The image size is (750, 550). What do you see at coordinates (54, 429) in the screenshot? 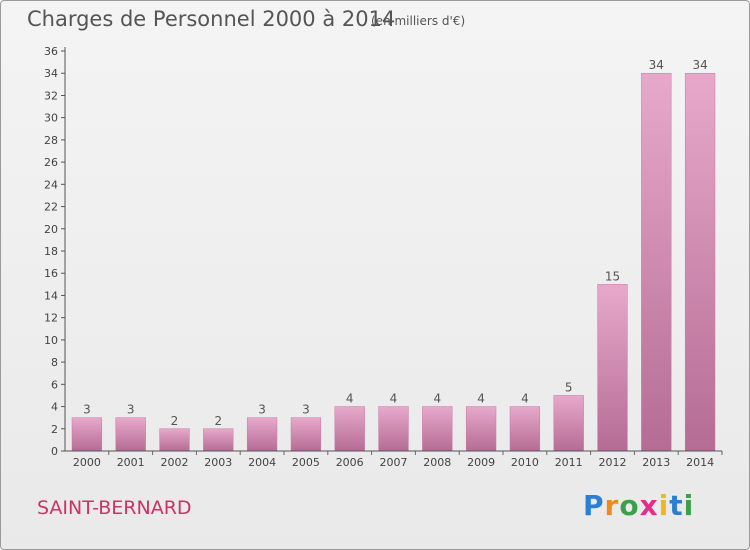
I see `y-tick-label: 2` at bounding box center [54, 429].